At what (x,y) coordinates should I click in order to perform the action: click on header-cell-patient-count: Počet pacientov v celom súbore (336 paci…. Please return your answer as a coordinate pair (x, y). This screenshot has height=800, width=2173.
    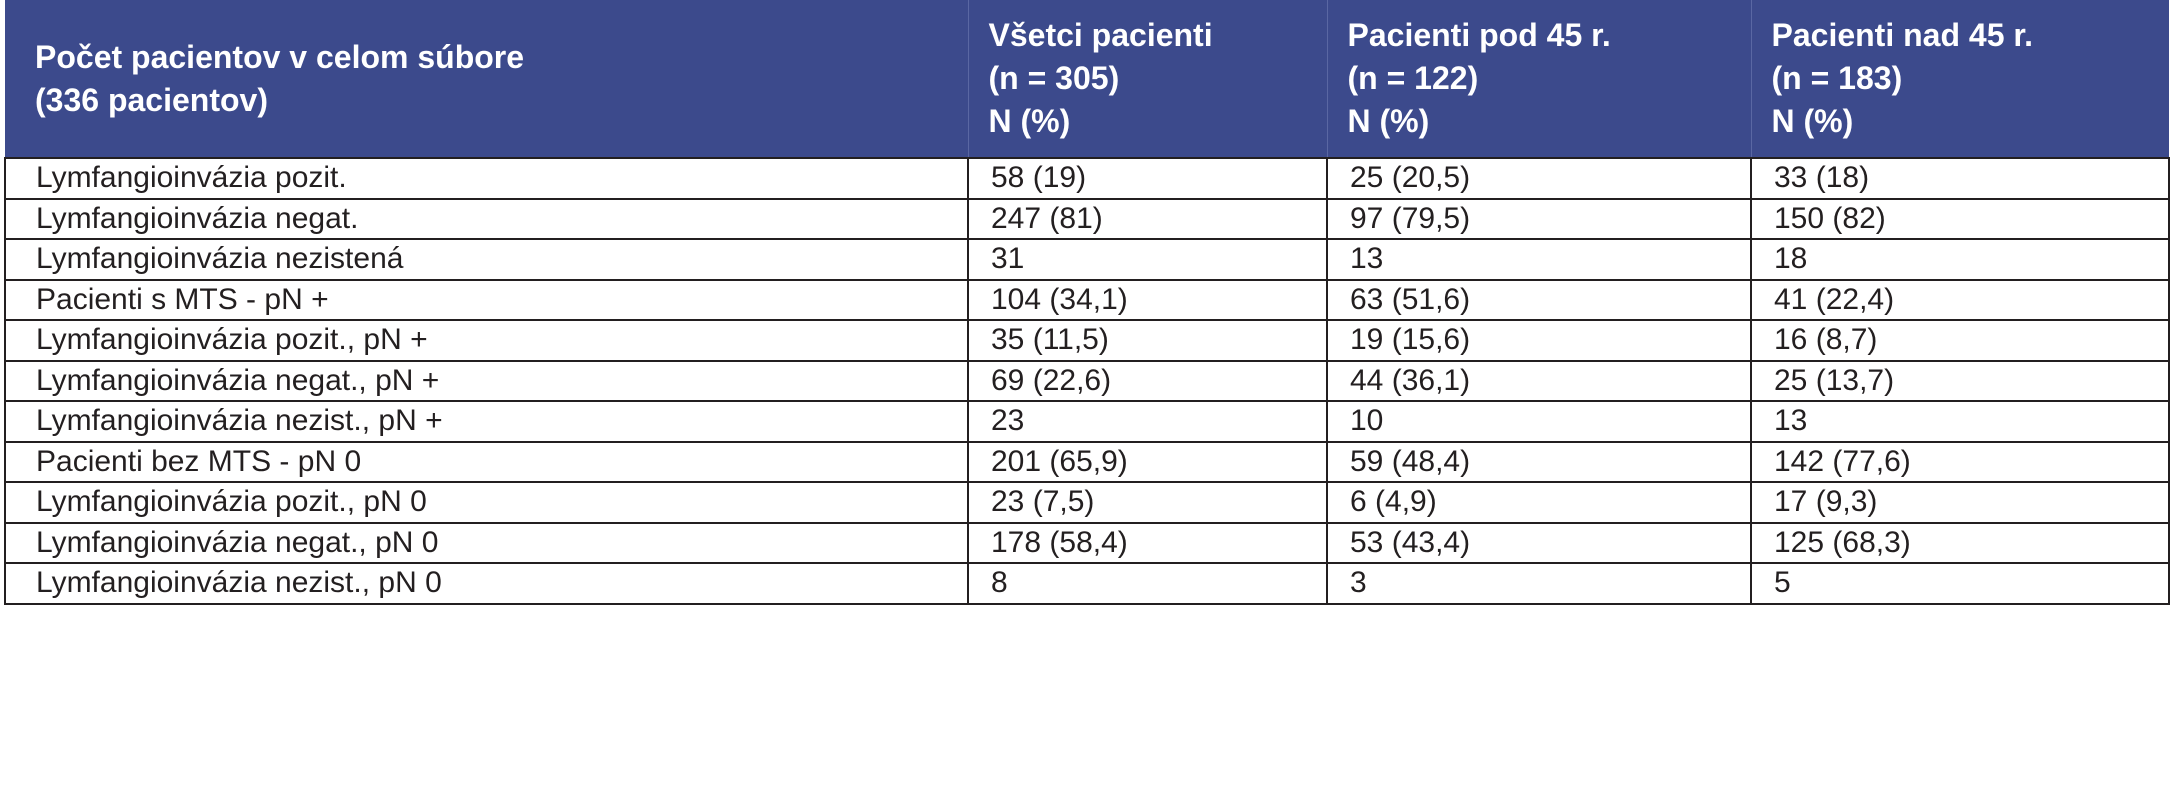
    Looking at the image, I should click on (486, 79).